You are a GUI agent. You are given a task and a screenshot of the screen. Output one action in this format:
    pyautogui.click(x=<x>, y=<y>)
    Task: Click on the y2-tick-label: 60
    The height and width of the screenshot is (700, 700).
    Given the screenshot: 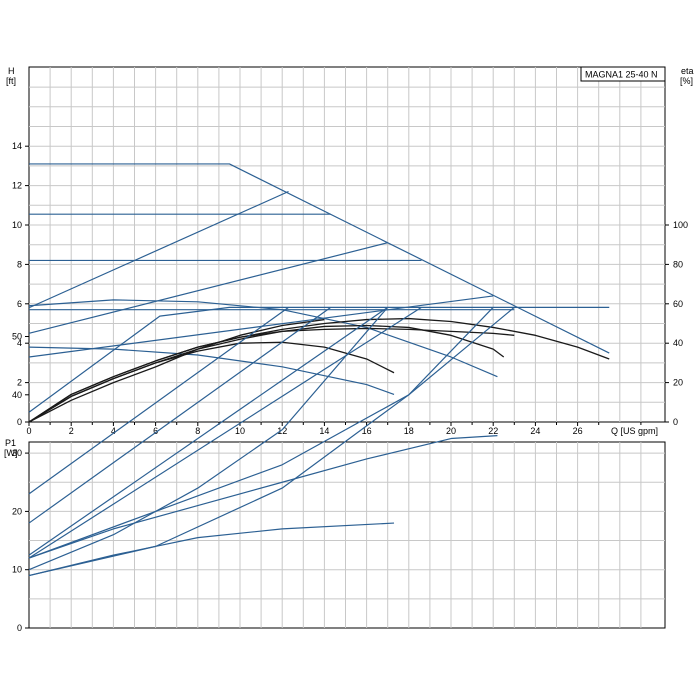 What is the action you would take?
    pyautogui.click(x=678, y=304)
    